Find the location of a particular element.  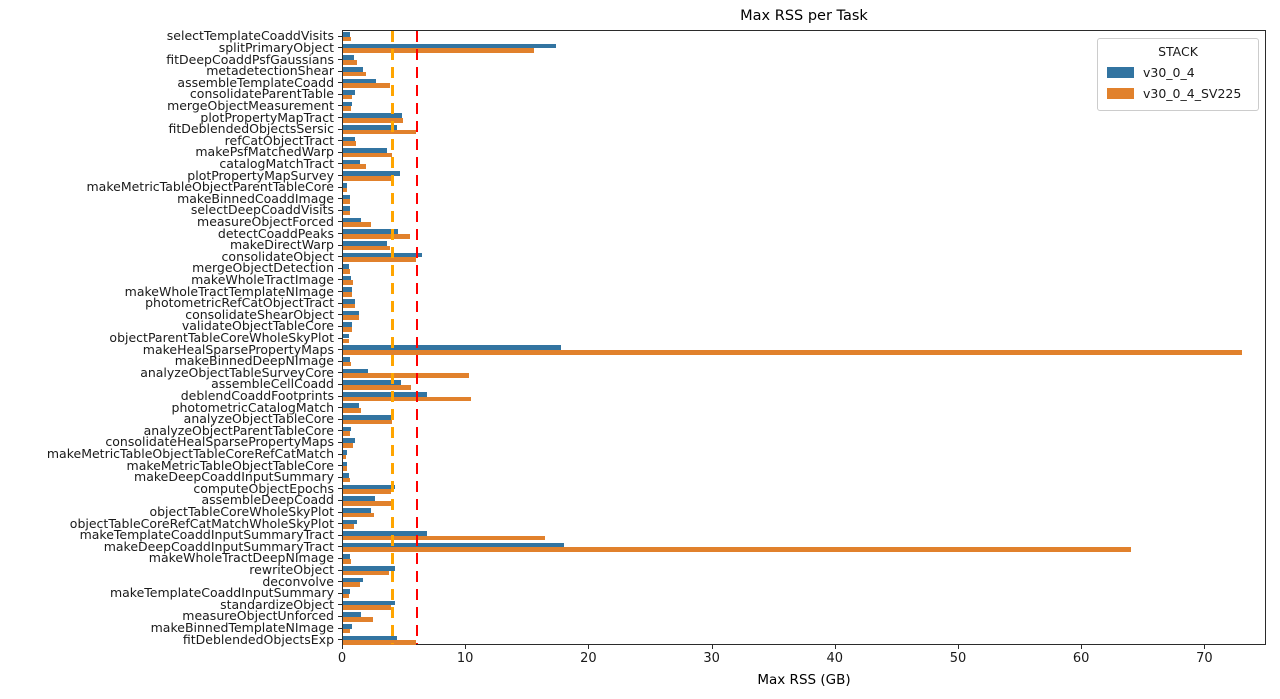

y-tick-label: standardizeObject is located at coordinates (277, 604).